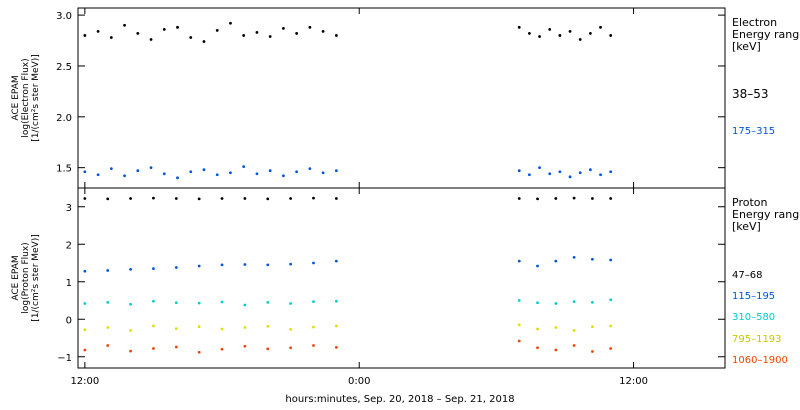 The width and height of the screenshot is (800, 410). I want to click on y-tick-label: 2, so click(69, 245).